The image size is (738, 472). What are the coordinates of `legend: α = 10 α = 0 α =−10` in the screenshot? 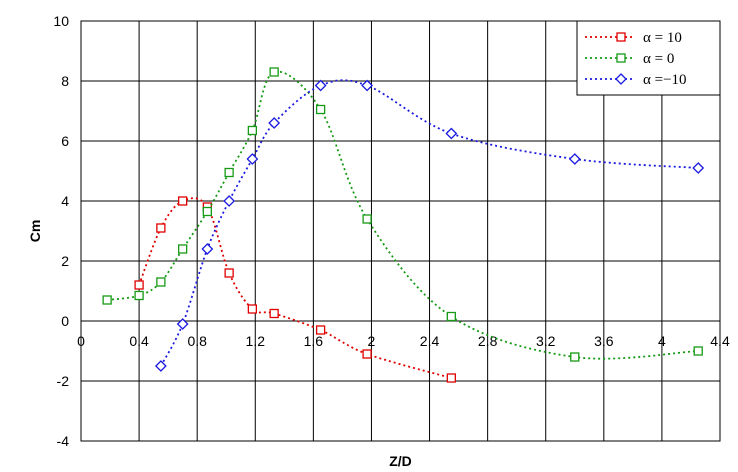 It's located at (648, 58).